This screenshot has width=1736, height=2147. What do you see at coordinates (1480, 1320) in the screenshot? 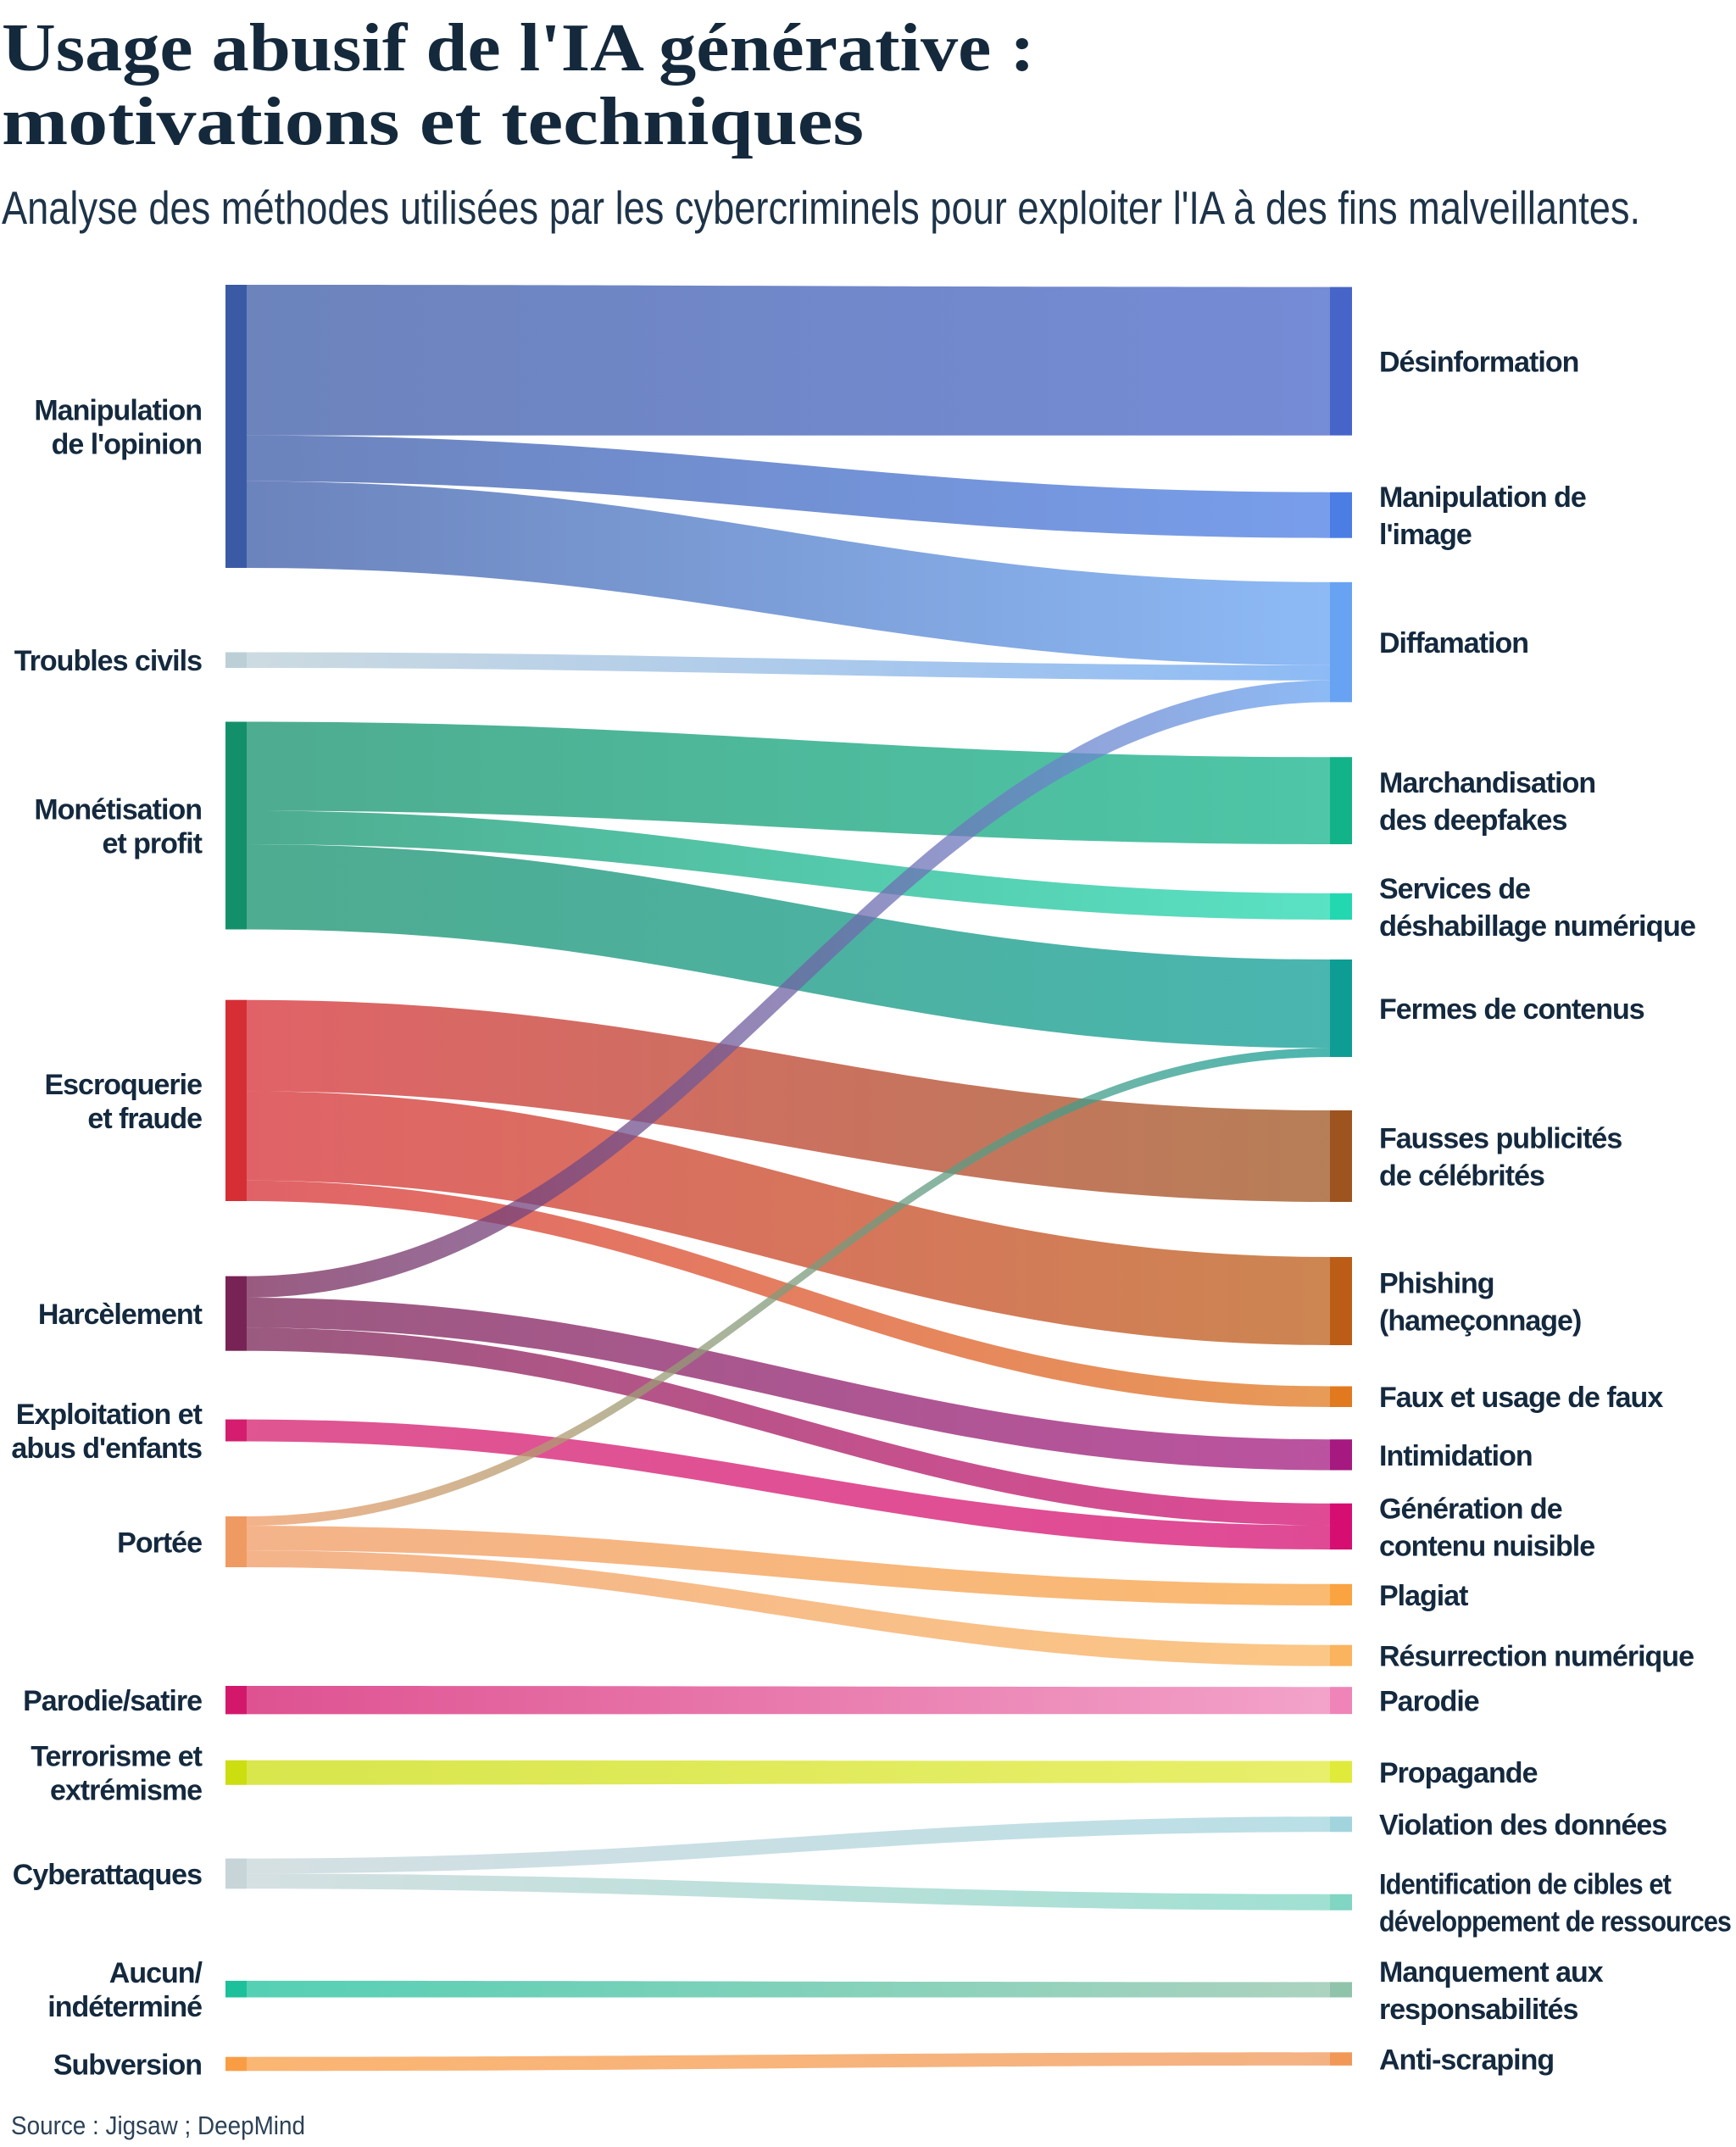
I see `svg-text: (hameçonnage)` at bounding box center [1480, 1320].